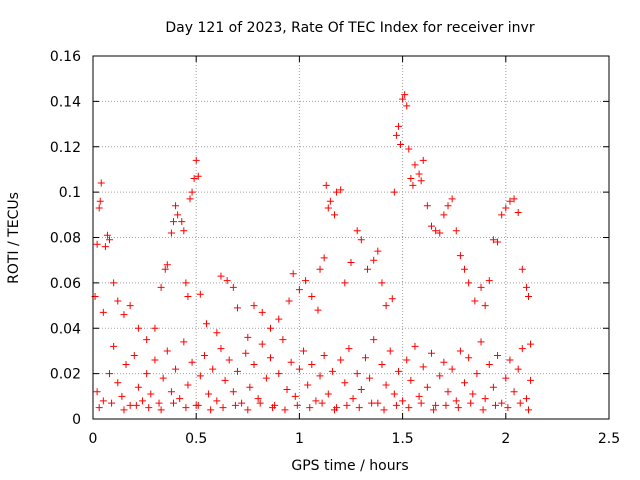 The height and width of the screenshot is (480, 640). What do you see at coordinates (65, 148) in the screenshot?
I see `y-tick-label: 0.12` at bounding box center [65, 148].